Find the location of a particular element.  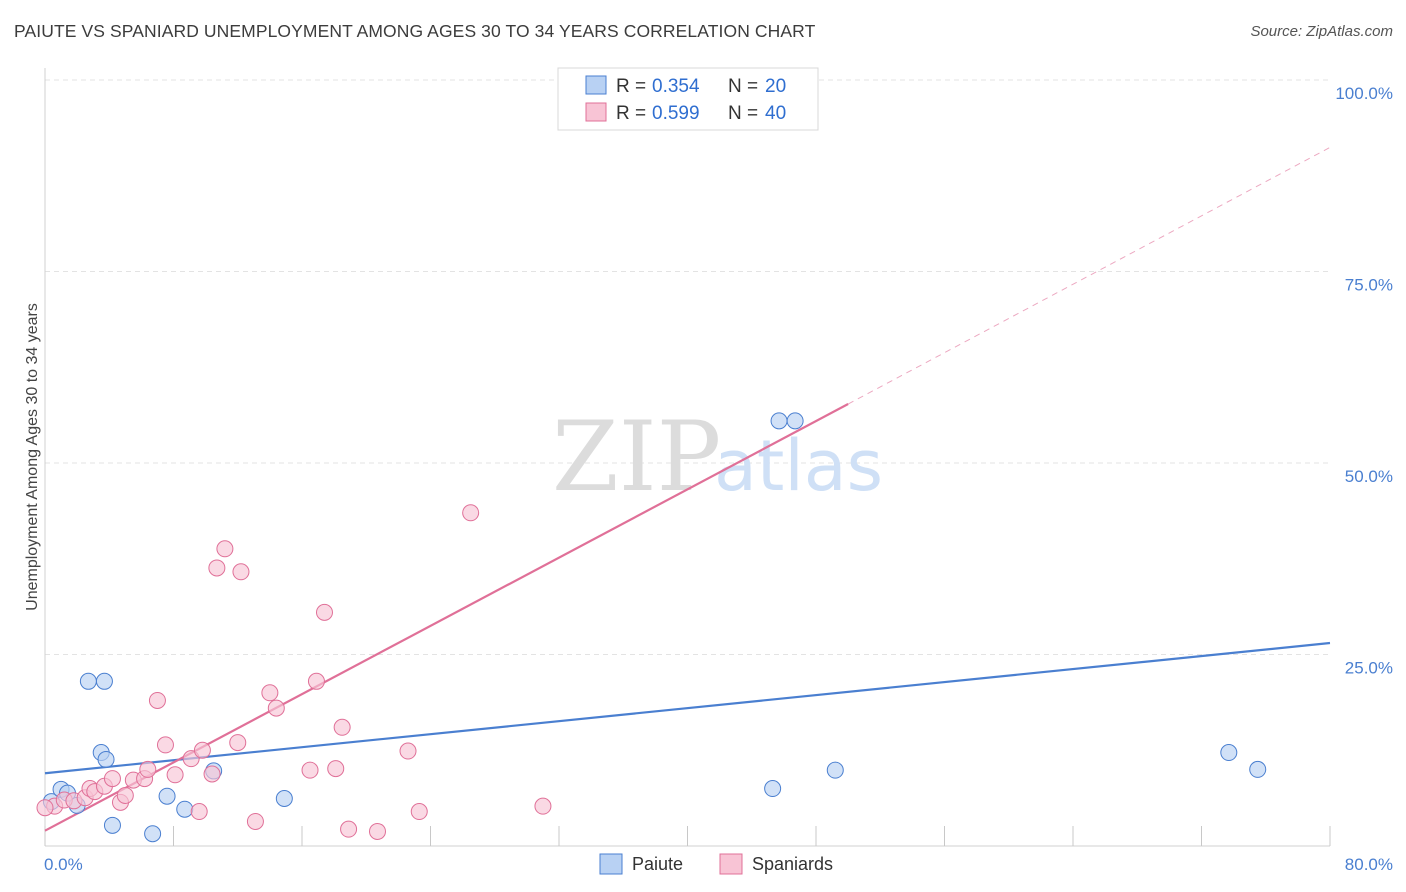

legend-r-value-1: 0.354 is located at coordinates (676, 86).